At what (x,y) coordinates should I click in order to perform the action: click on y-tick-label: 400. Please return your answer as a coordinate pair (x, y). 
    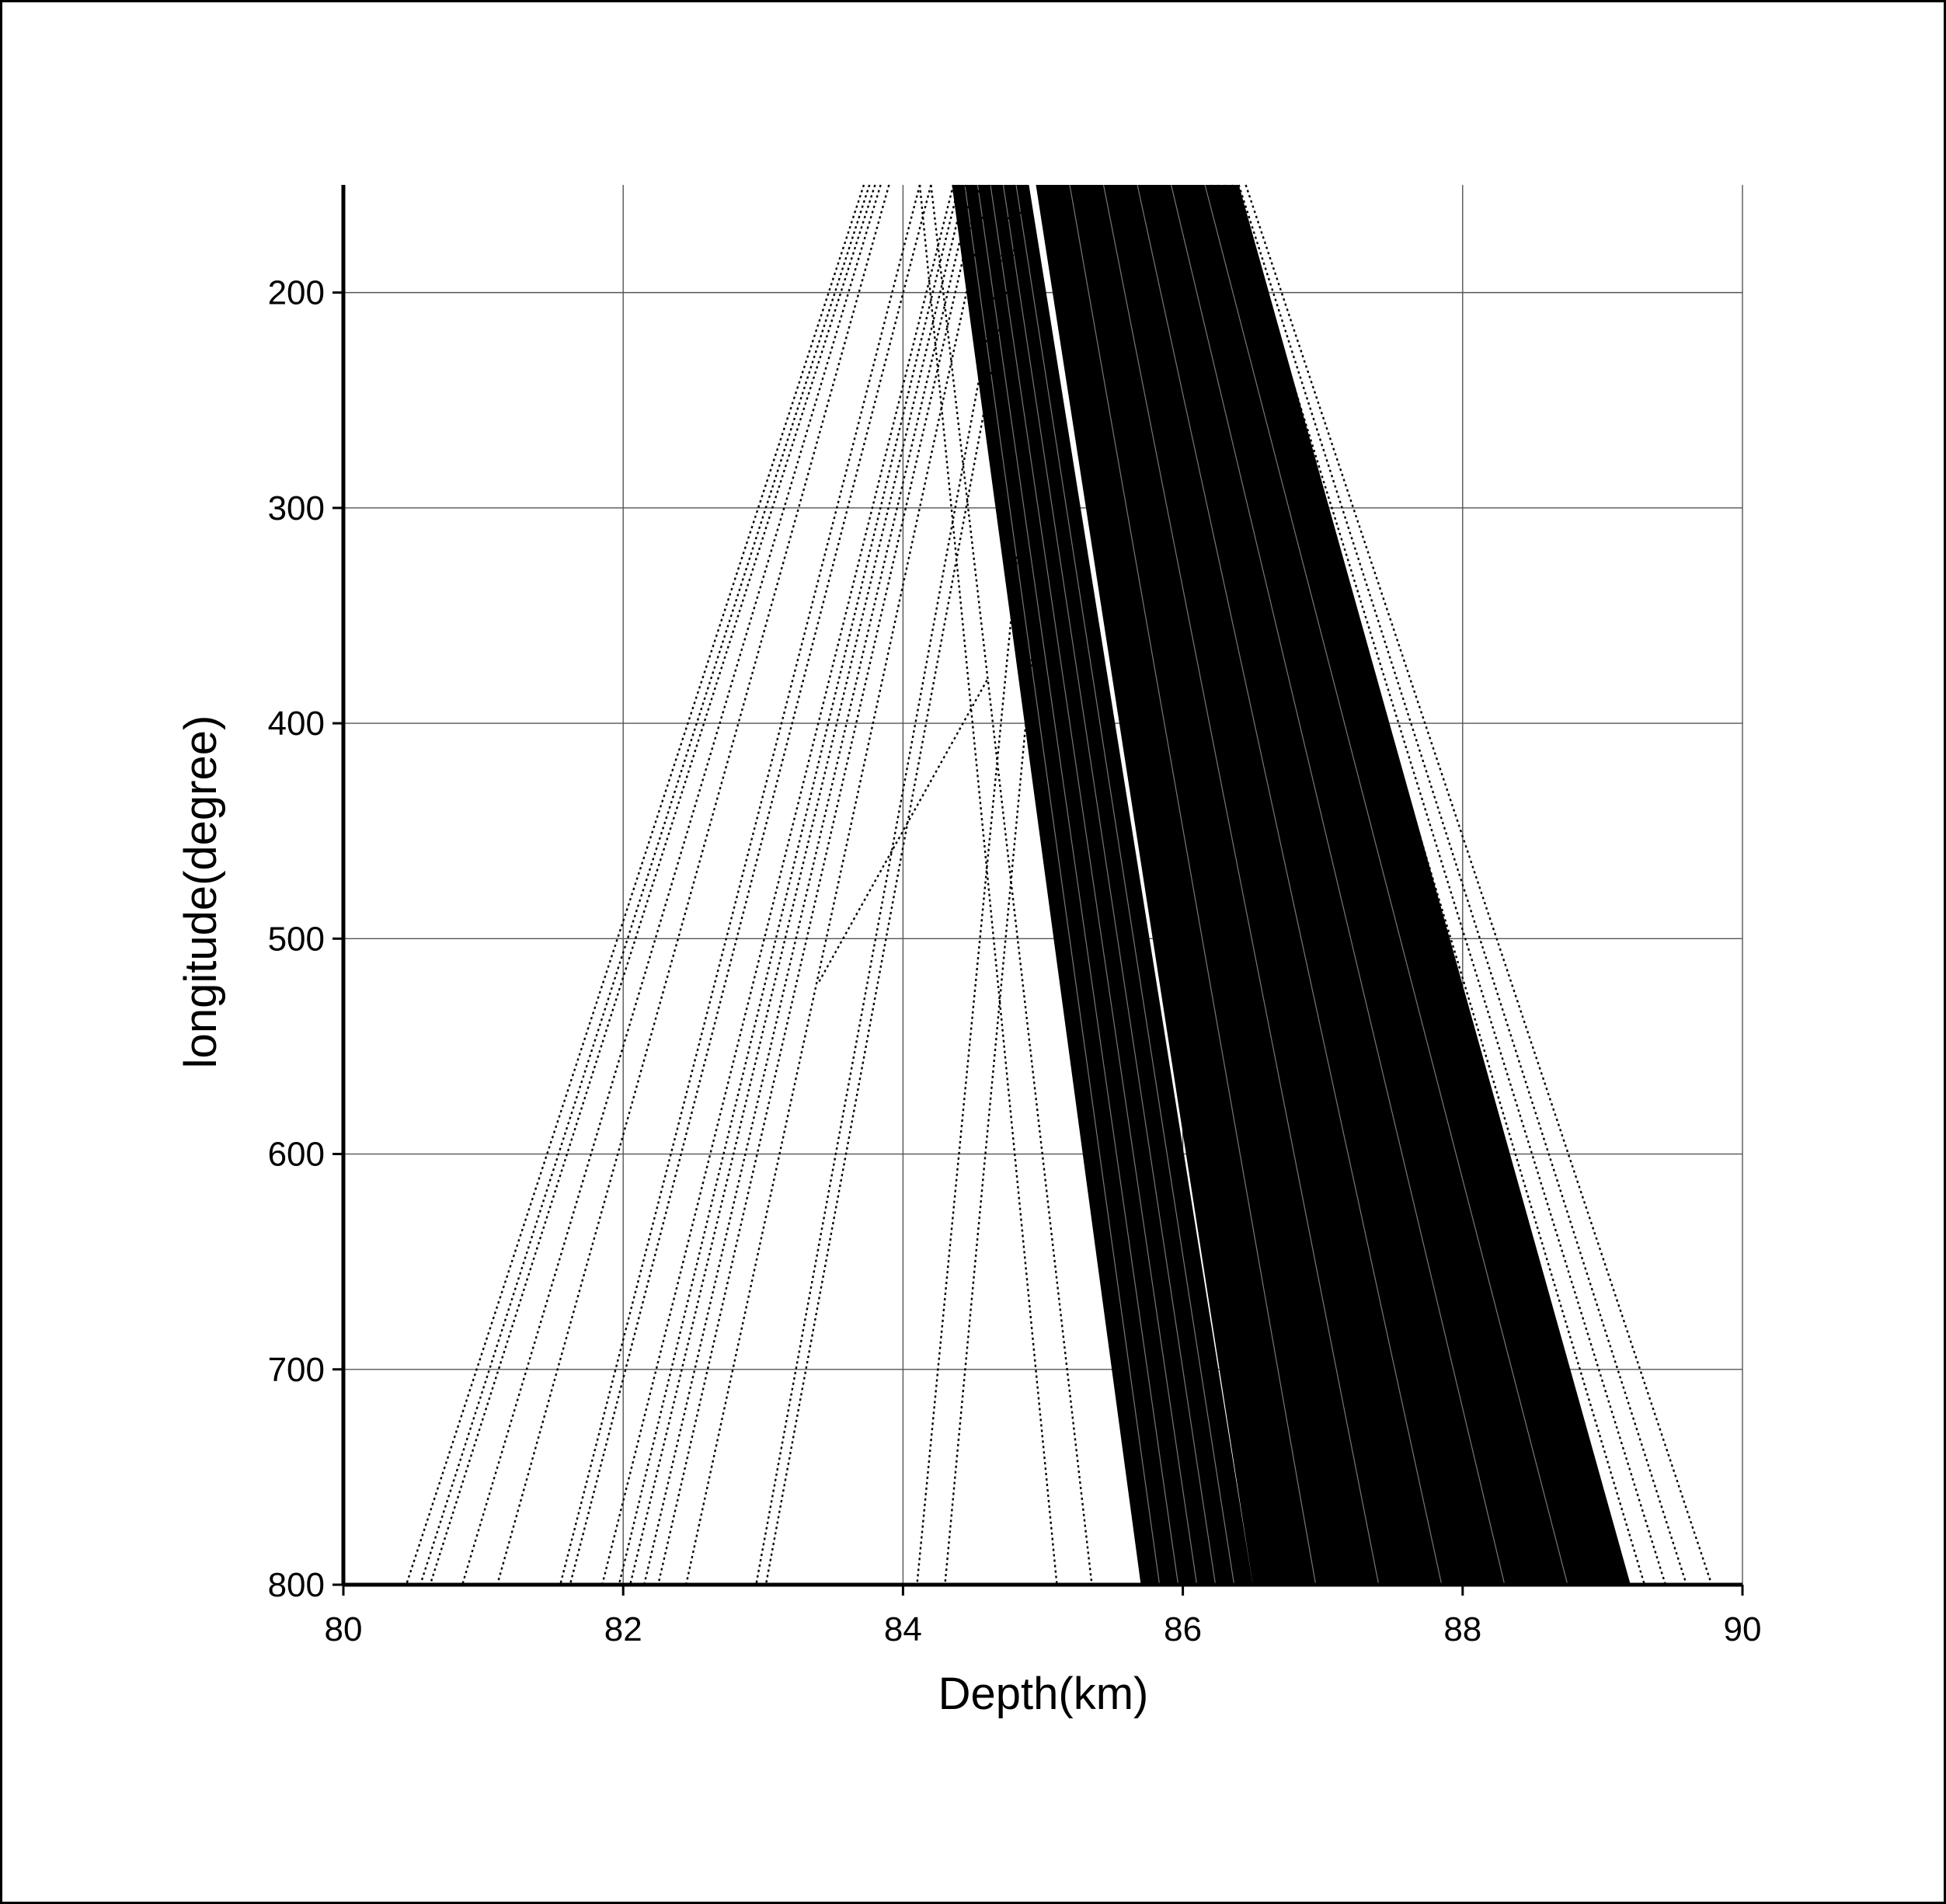
    Looking at the image, I should click on (296, 724).